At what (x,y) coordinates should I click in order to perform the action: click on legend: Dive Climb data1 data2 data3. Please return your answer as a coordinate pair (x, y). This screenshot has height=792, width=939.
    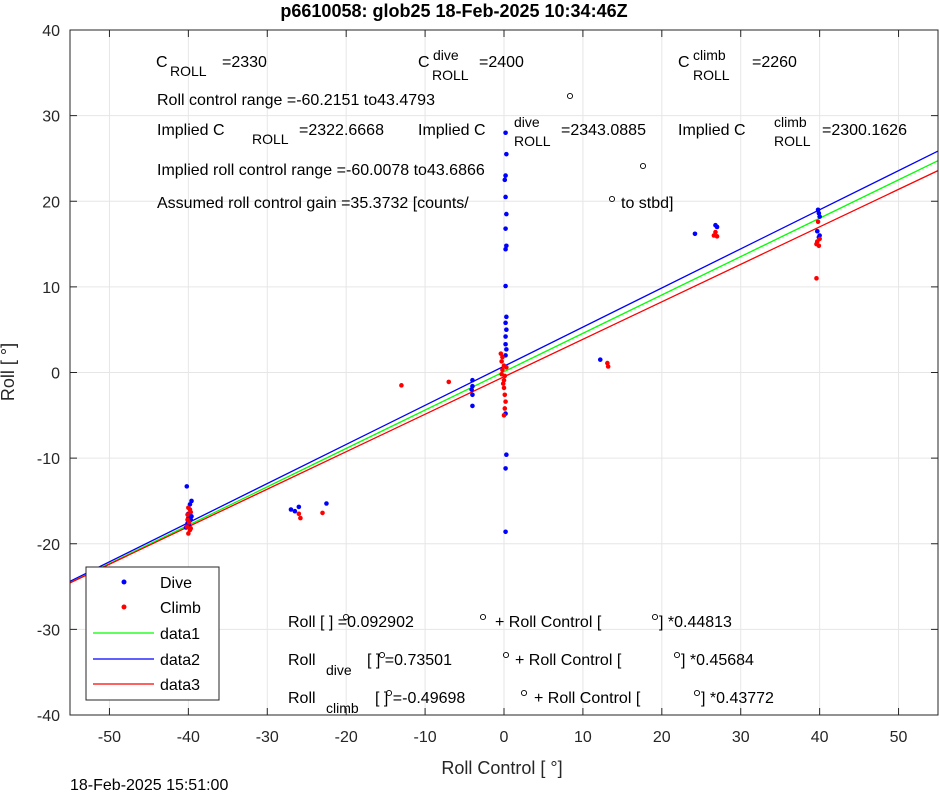
    Looking at the image, I should click on (152, 633).